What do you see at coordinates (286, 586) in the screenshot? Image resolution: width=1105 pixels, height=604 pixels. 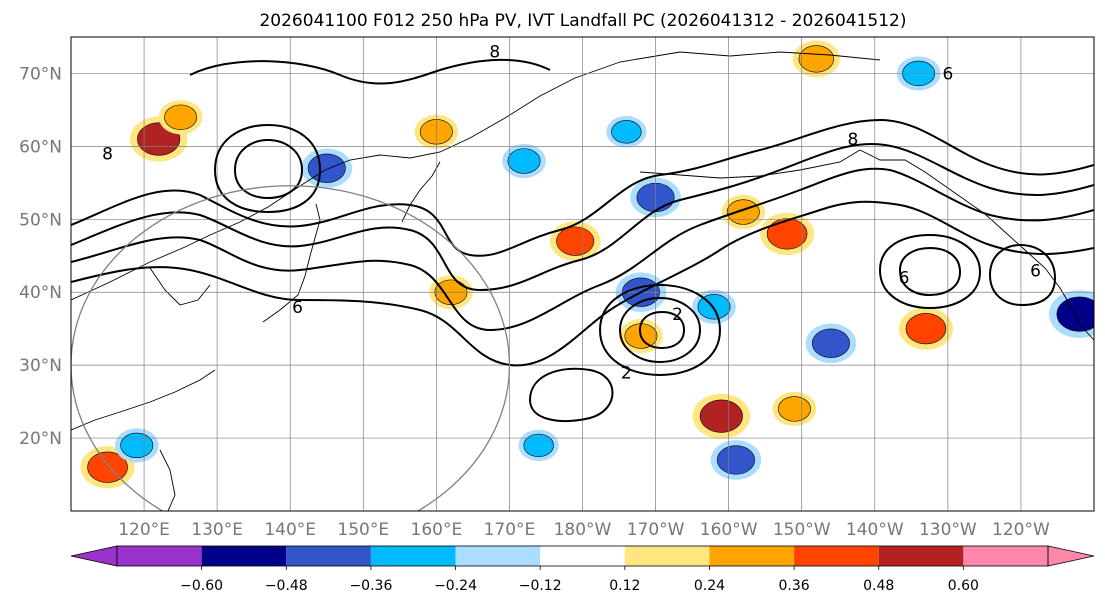 I see `colorbar-tick-label: −0.48` at bounding box center [286, 586].